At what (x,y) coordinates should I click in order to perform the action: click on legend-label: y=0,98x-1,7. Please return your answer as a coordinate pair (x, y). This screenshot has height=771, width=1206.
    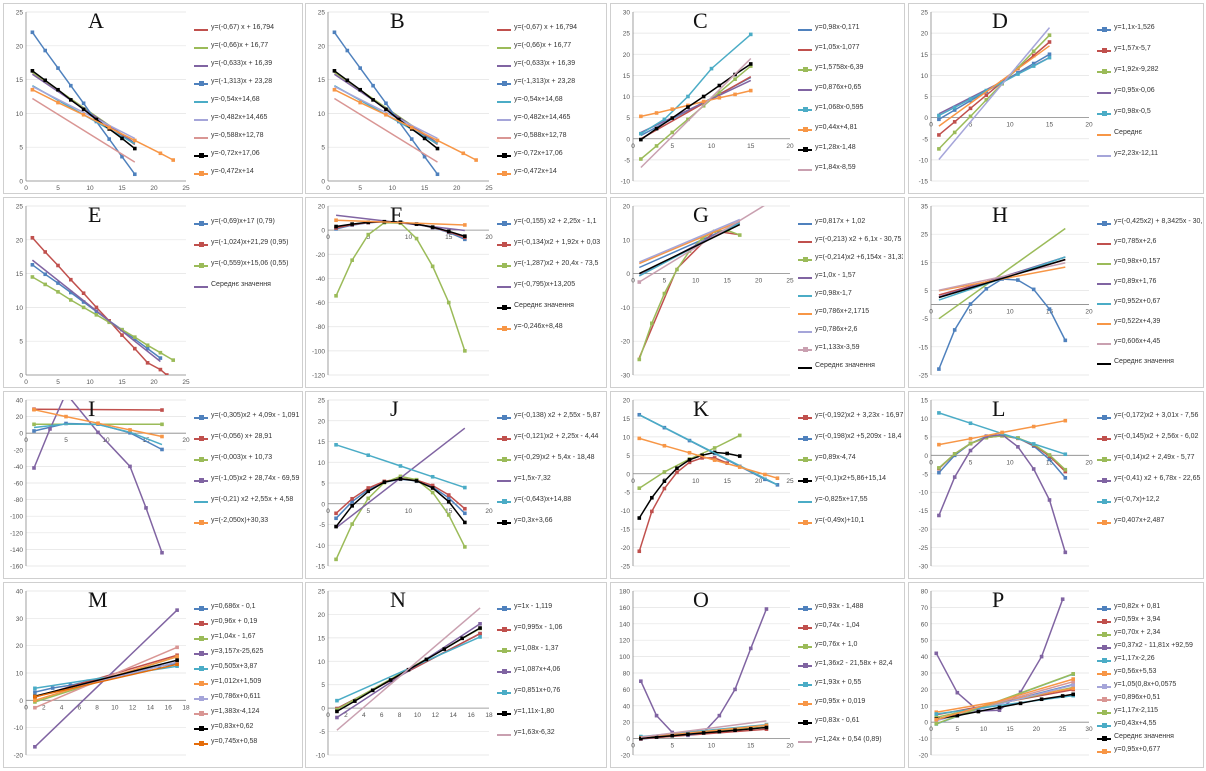
    Looking at the image, I should click on (833, 293).